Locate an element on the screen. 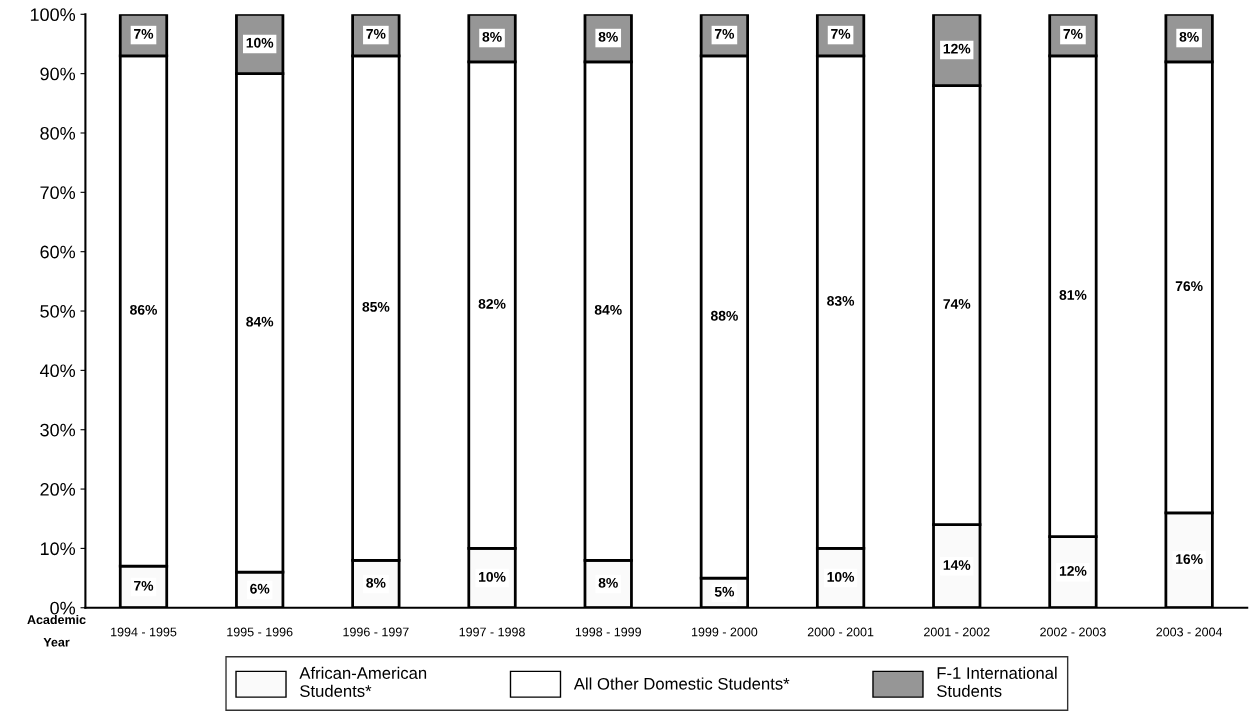 This screenshot has height=715, width=1256. data-label: 81% is located at coordinates (1073, 295).